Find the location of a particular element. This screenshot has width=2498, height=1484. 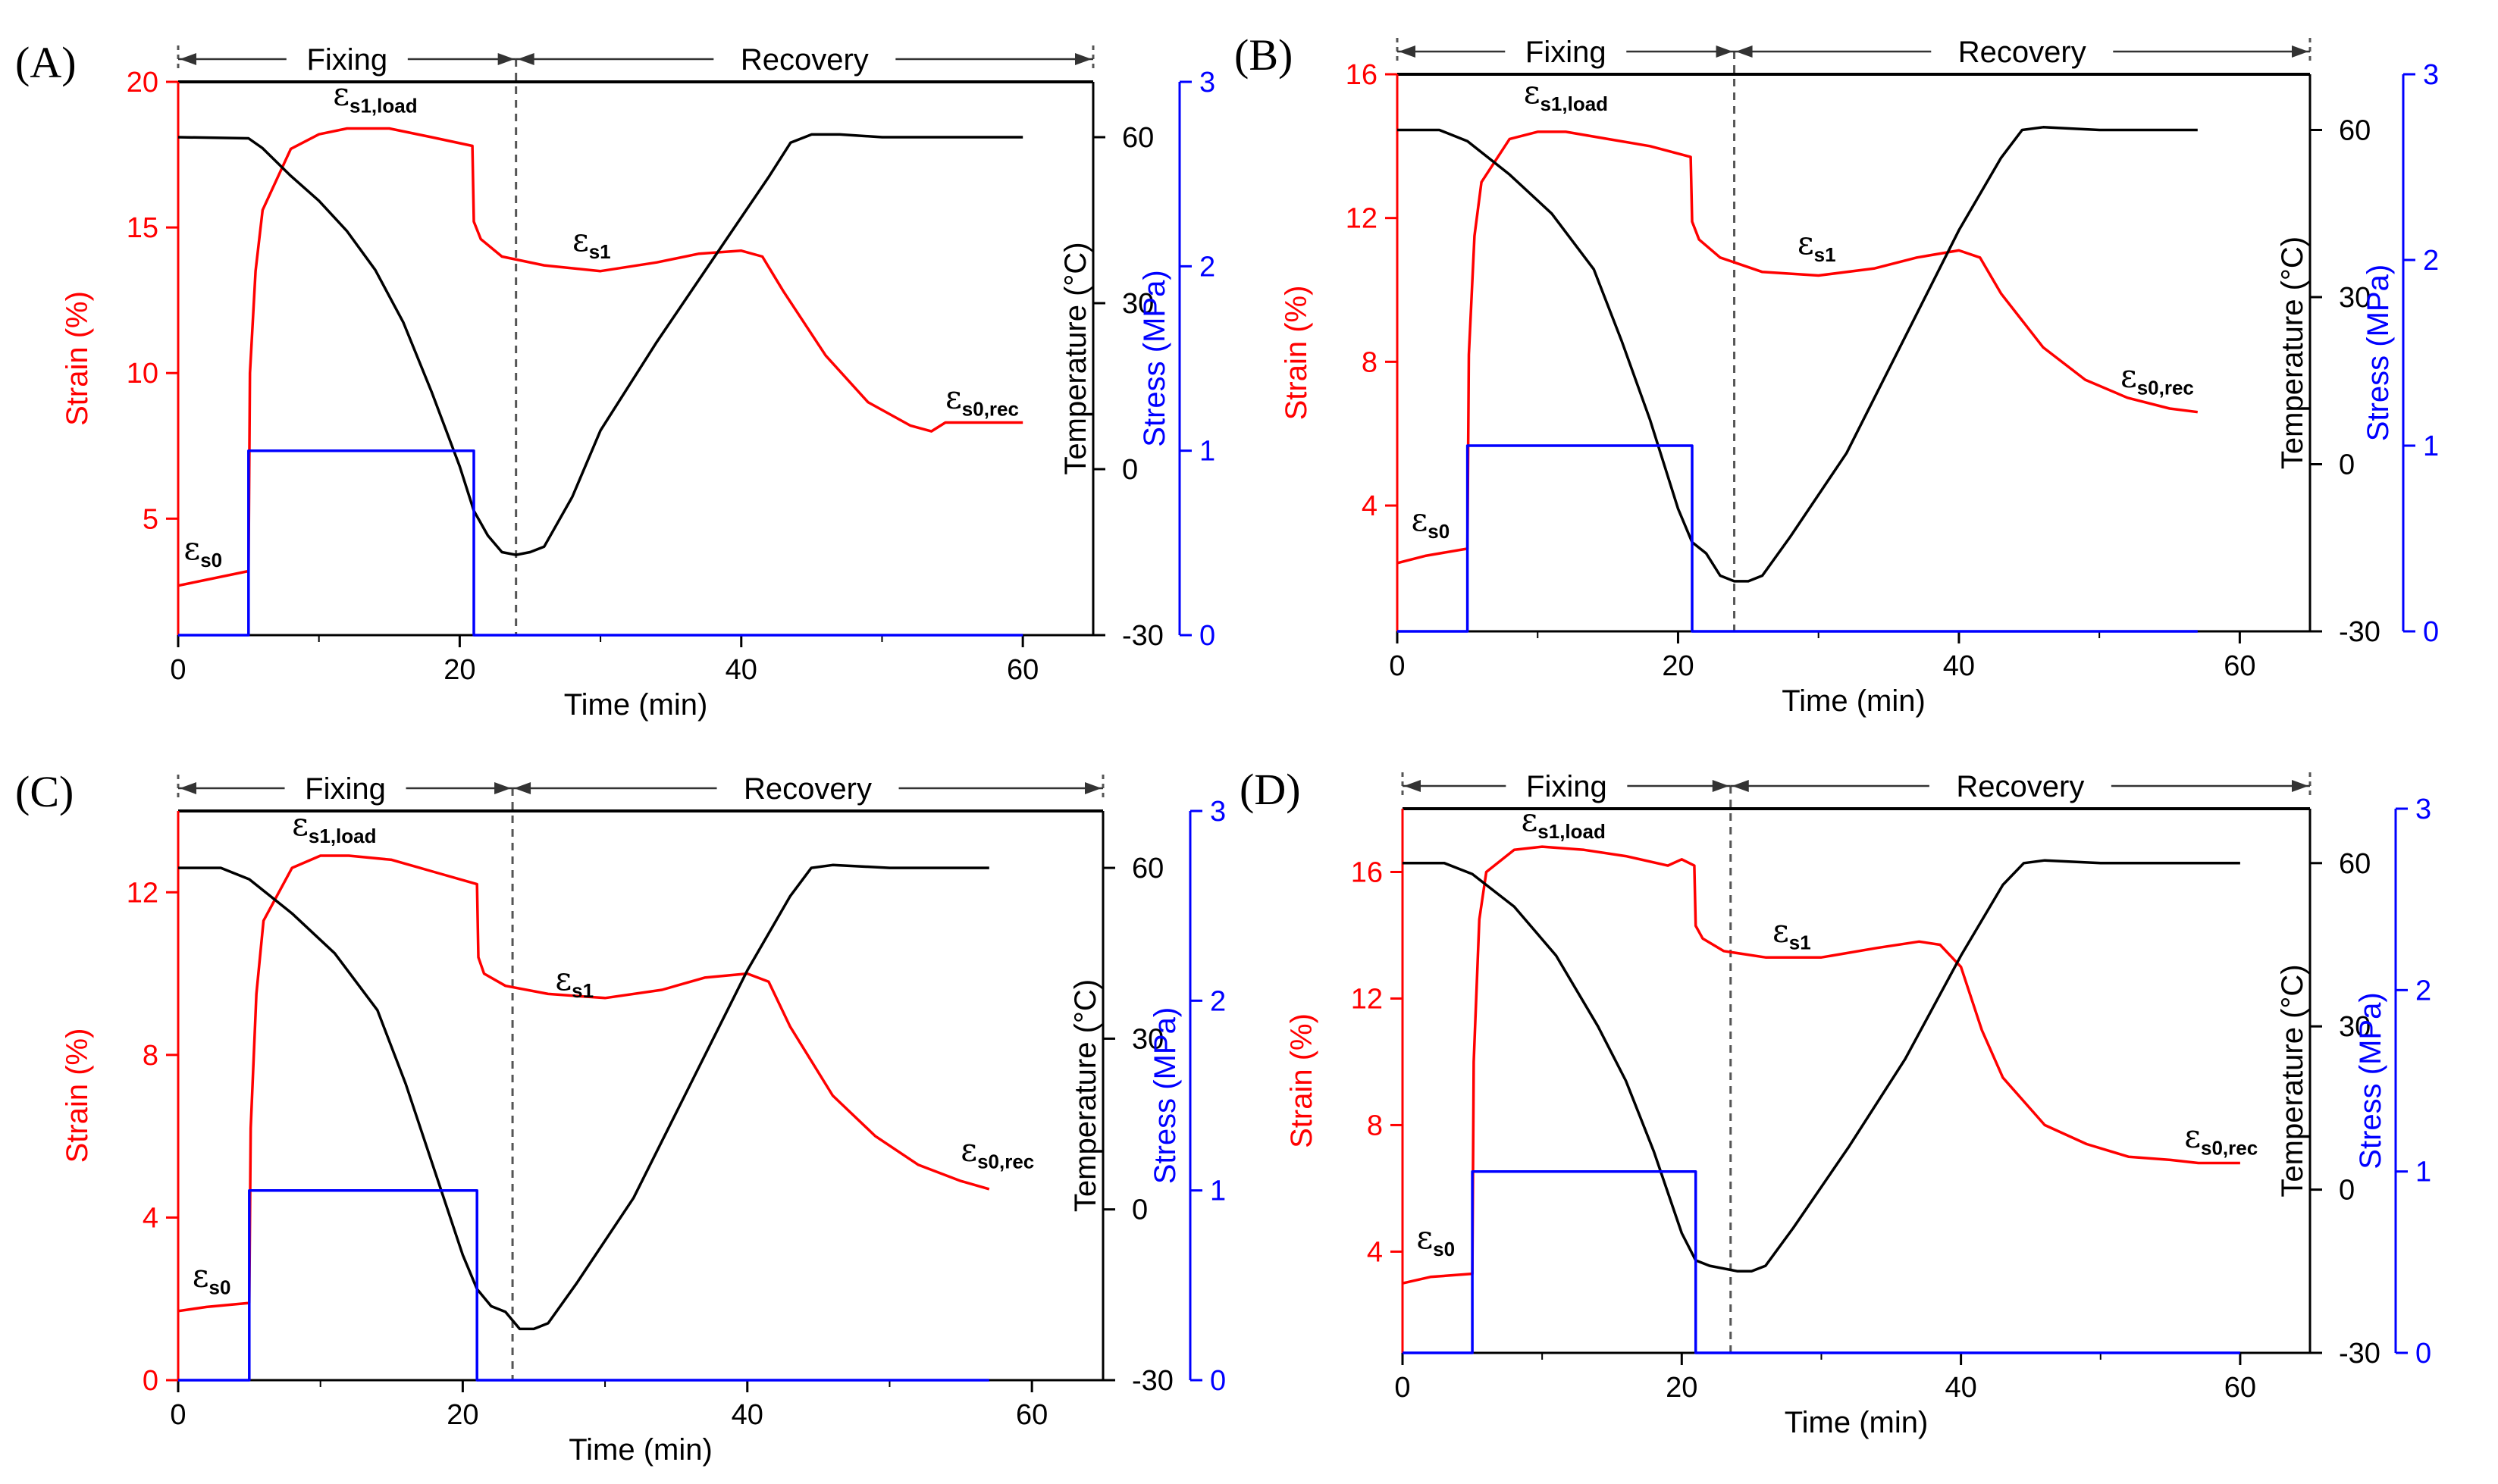

strain-tick-label: 12 is located at coordinates (1367, 999).